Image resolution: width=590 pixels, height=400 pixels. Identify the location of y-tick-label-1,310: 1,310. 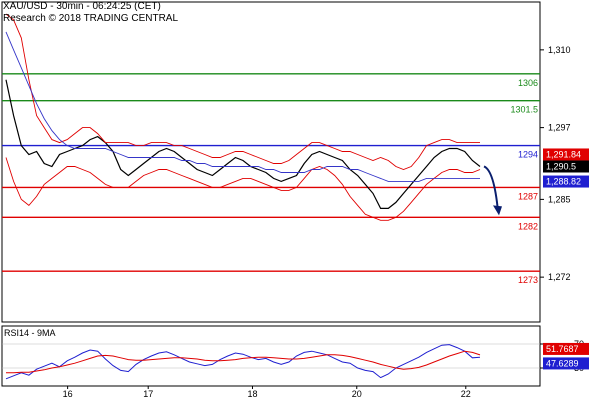
(559, 50).